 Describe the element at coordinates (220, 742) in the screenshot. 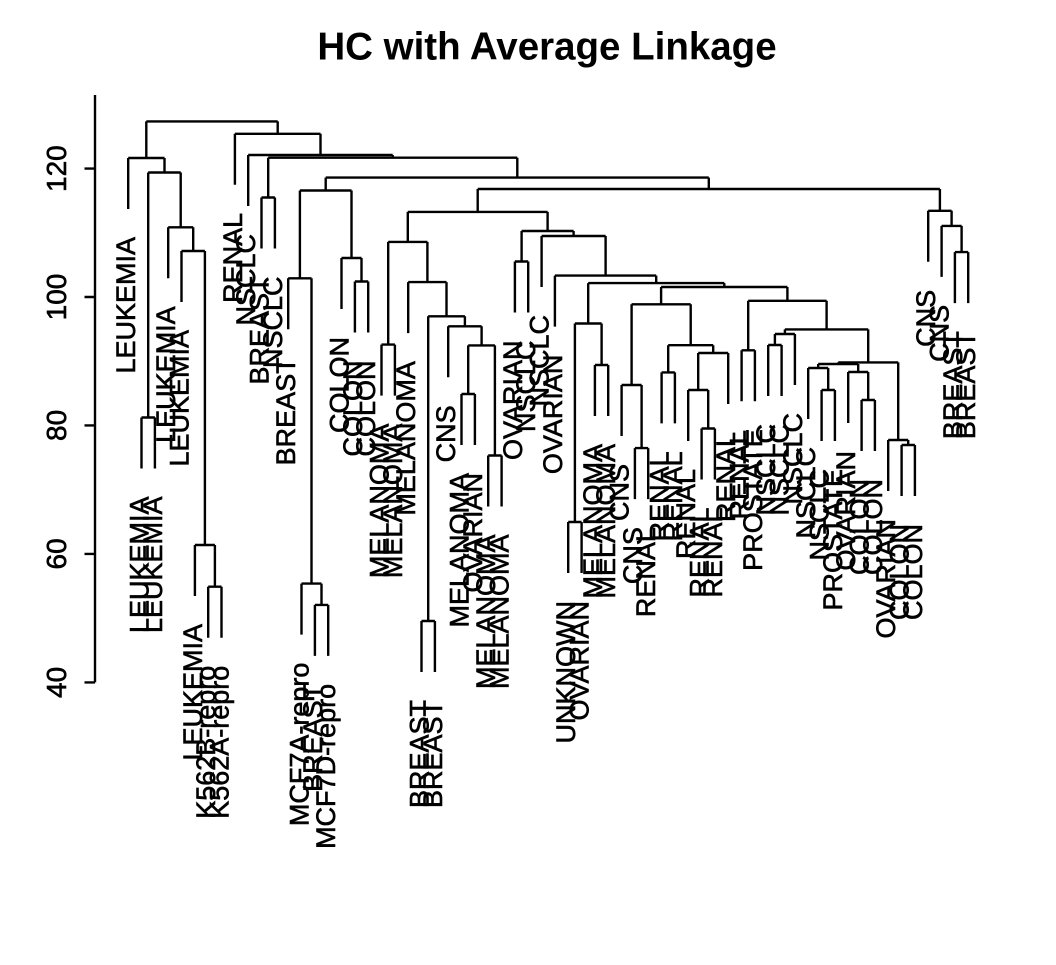

I see `svg-text: K562A-repro` at that location.